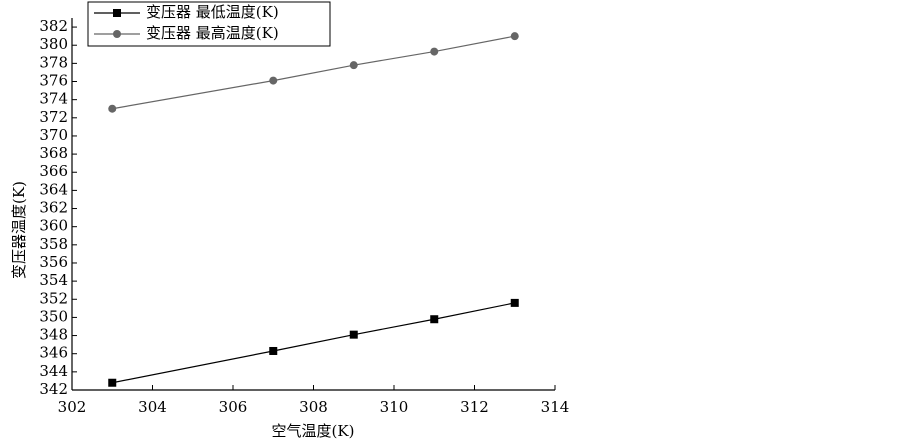  Describe the element at coordinates (53, 371) in the screenshot. I see `y-tick-label: 344` at that location.